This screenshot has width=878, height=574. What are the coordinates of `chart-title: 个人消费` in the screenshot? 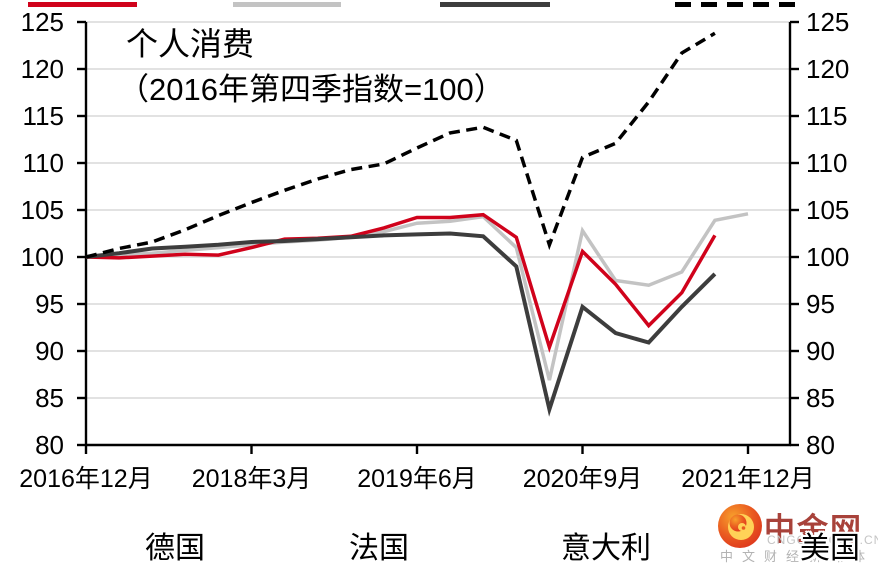 It's located at (190, 44).